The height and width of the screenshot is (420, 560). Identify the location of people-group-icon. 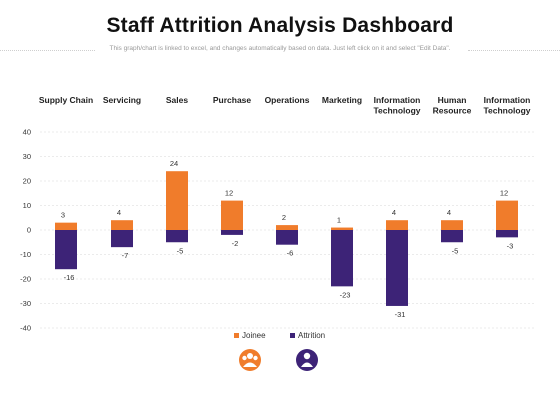
(250, 360).